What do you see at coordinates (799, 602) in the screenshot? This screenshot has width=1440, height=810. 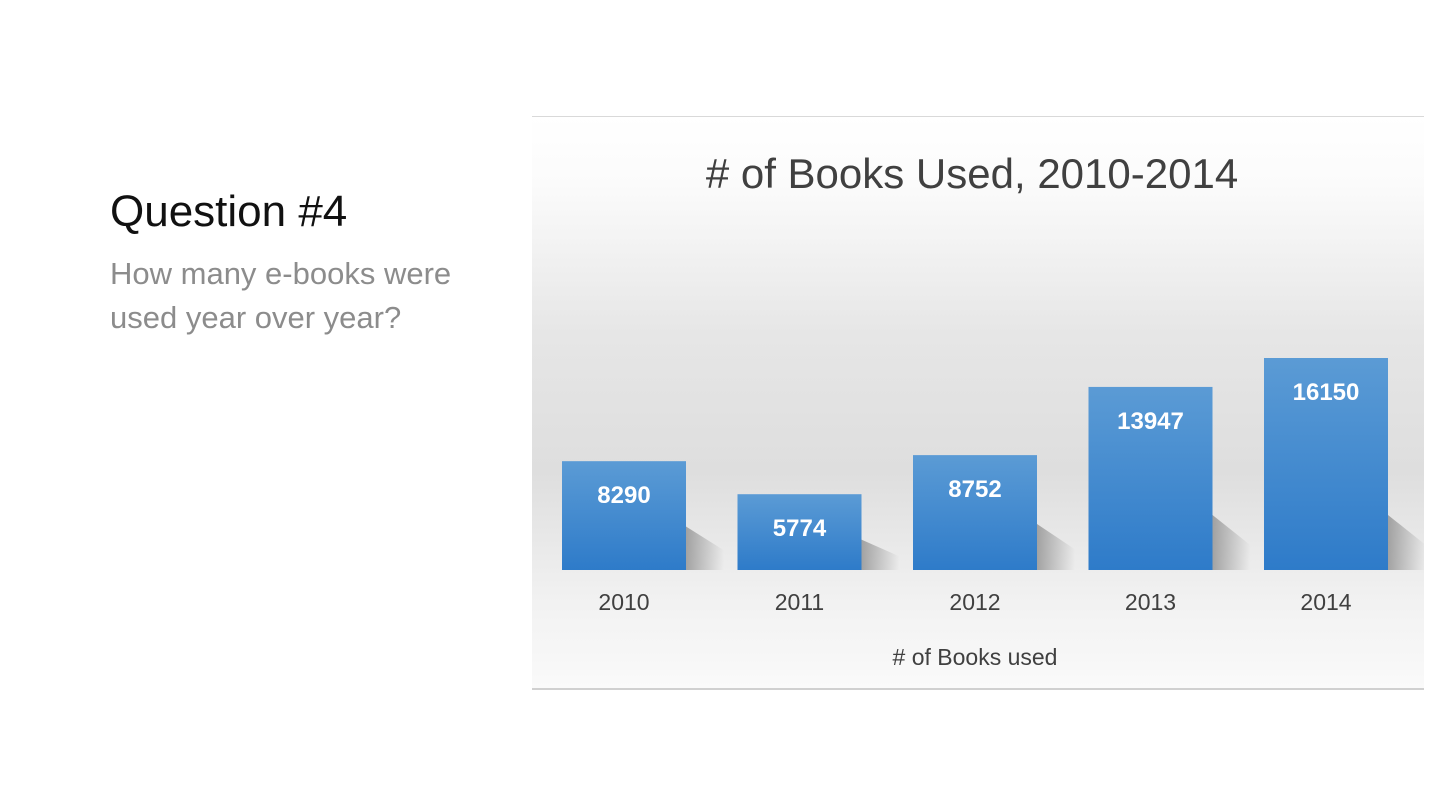 I see `x-tick-label-2011: 2011` at bounding box center [799, 602].